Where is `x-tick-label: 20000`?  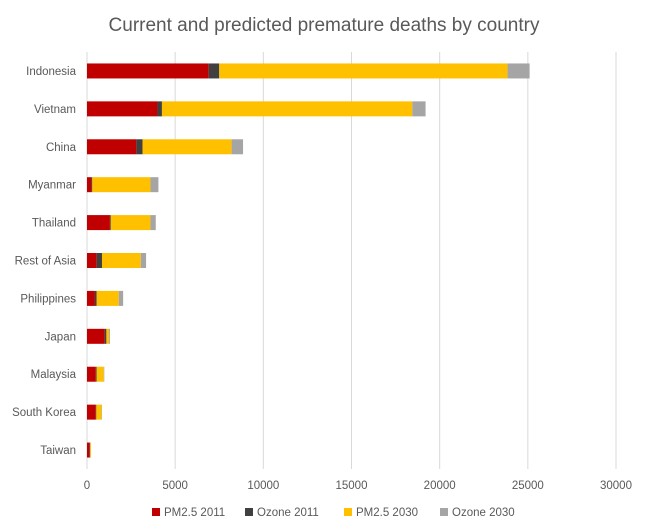
x-tick-label: 20000 is located at coordinates (440, 486).